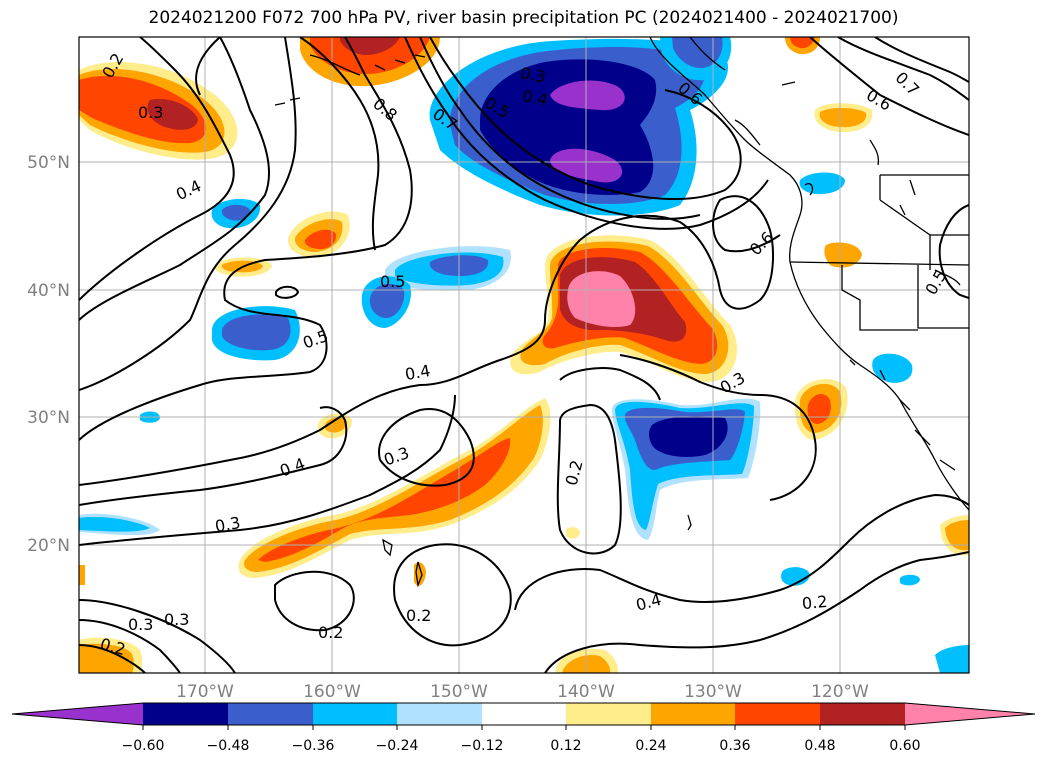  Describe the element at coordinates (586, 692) in the screenshot. I see `lon-label: 140°W` at that location.